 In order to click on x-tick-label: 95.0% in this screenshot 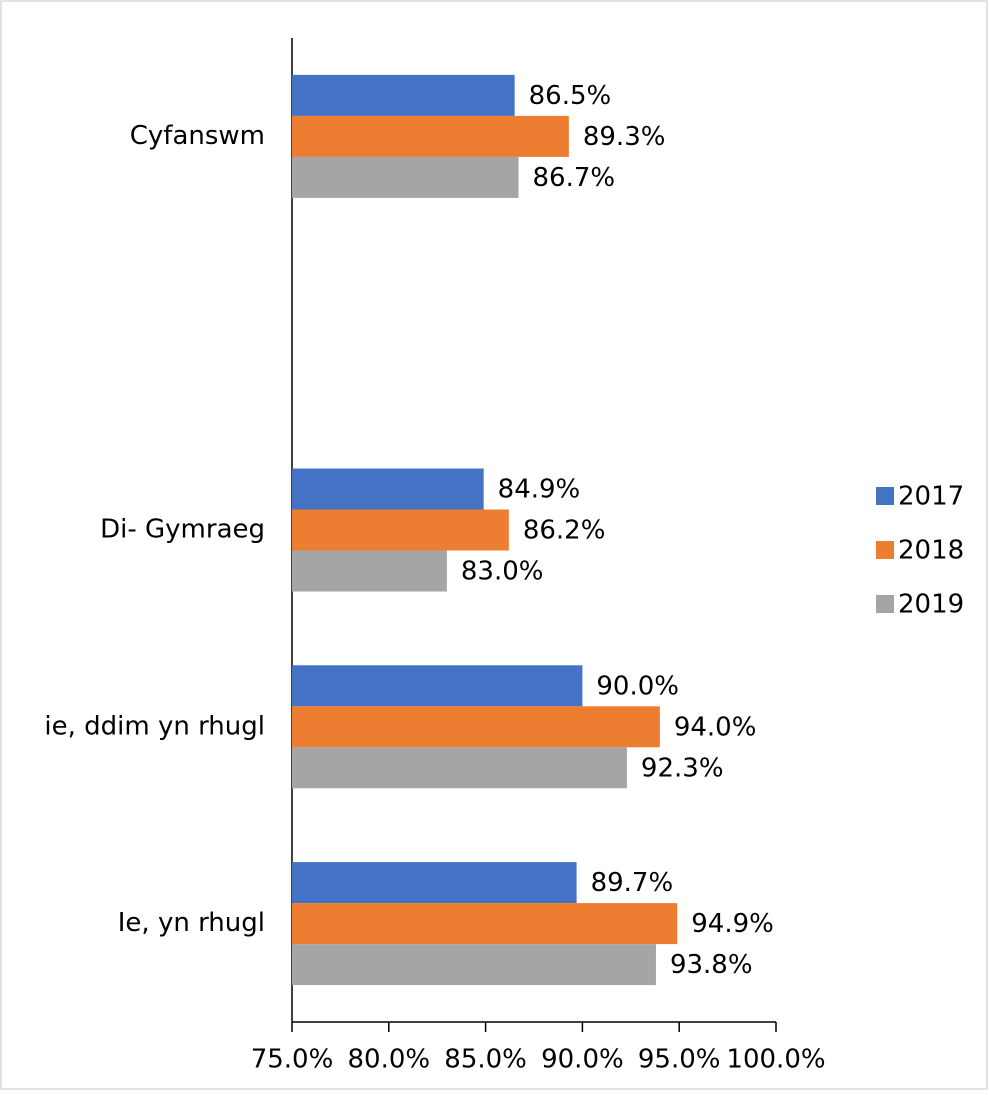, I will do `click(679, 1060)`.